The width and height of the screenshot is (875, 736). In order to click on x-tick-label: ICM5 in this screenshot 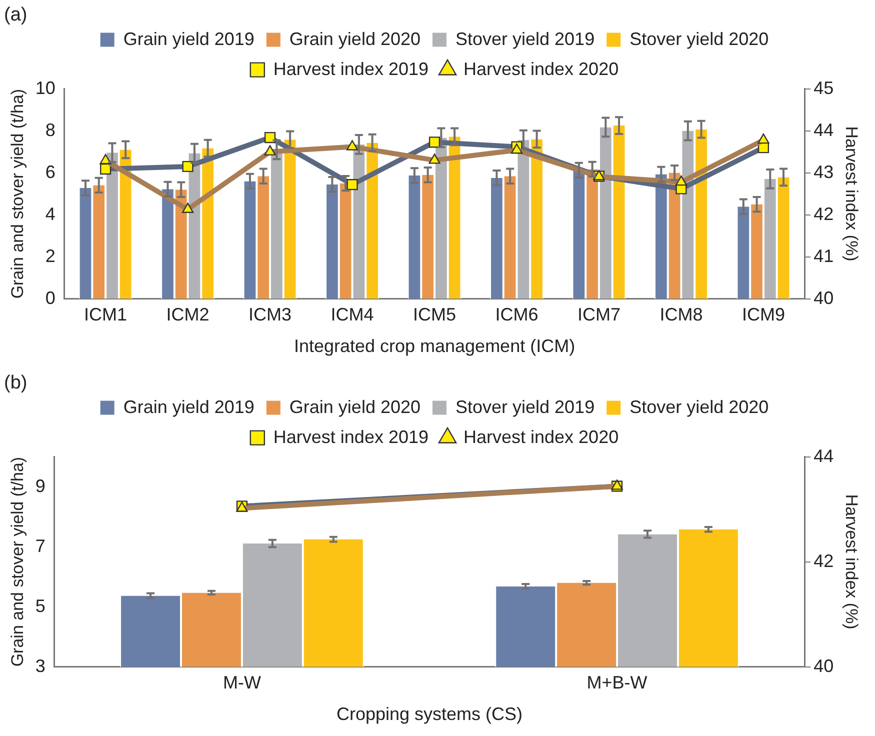, I will do `click(434, 314)`.